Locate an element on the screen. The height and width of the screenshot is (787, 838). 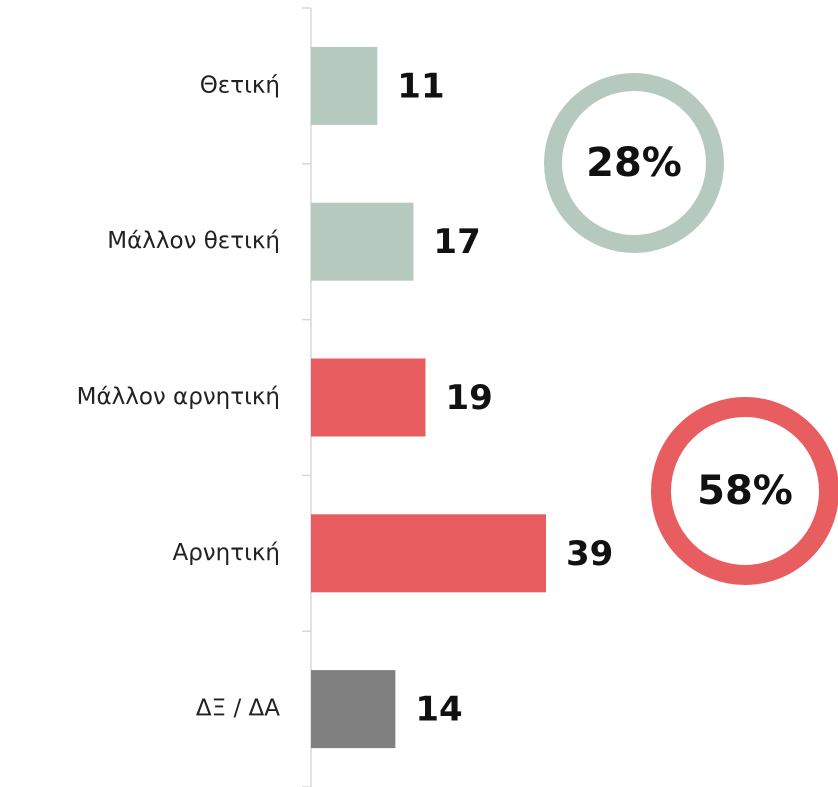
value-label: 11 is located at coordinates (420, 86).